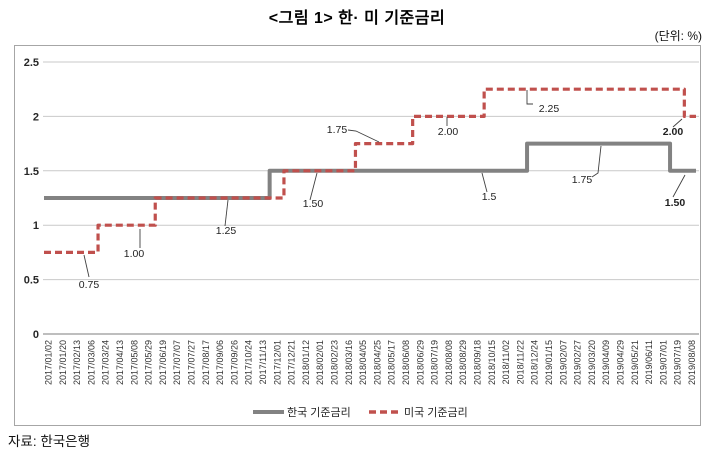 This screenshot has height=455, width=714. Describe the element at coordinates (392, 362) in the screenshot. I see `x-axis-tick-label: 2018/05/17` at that location.